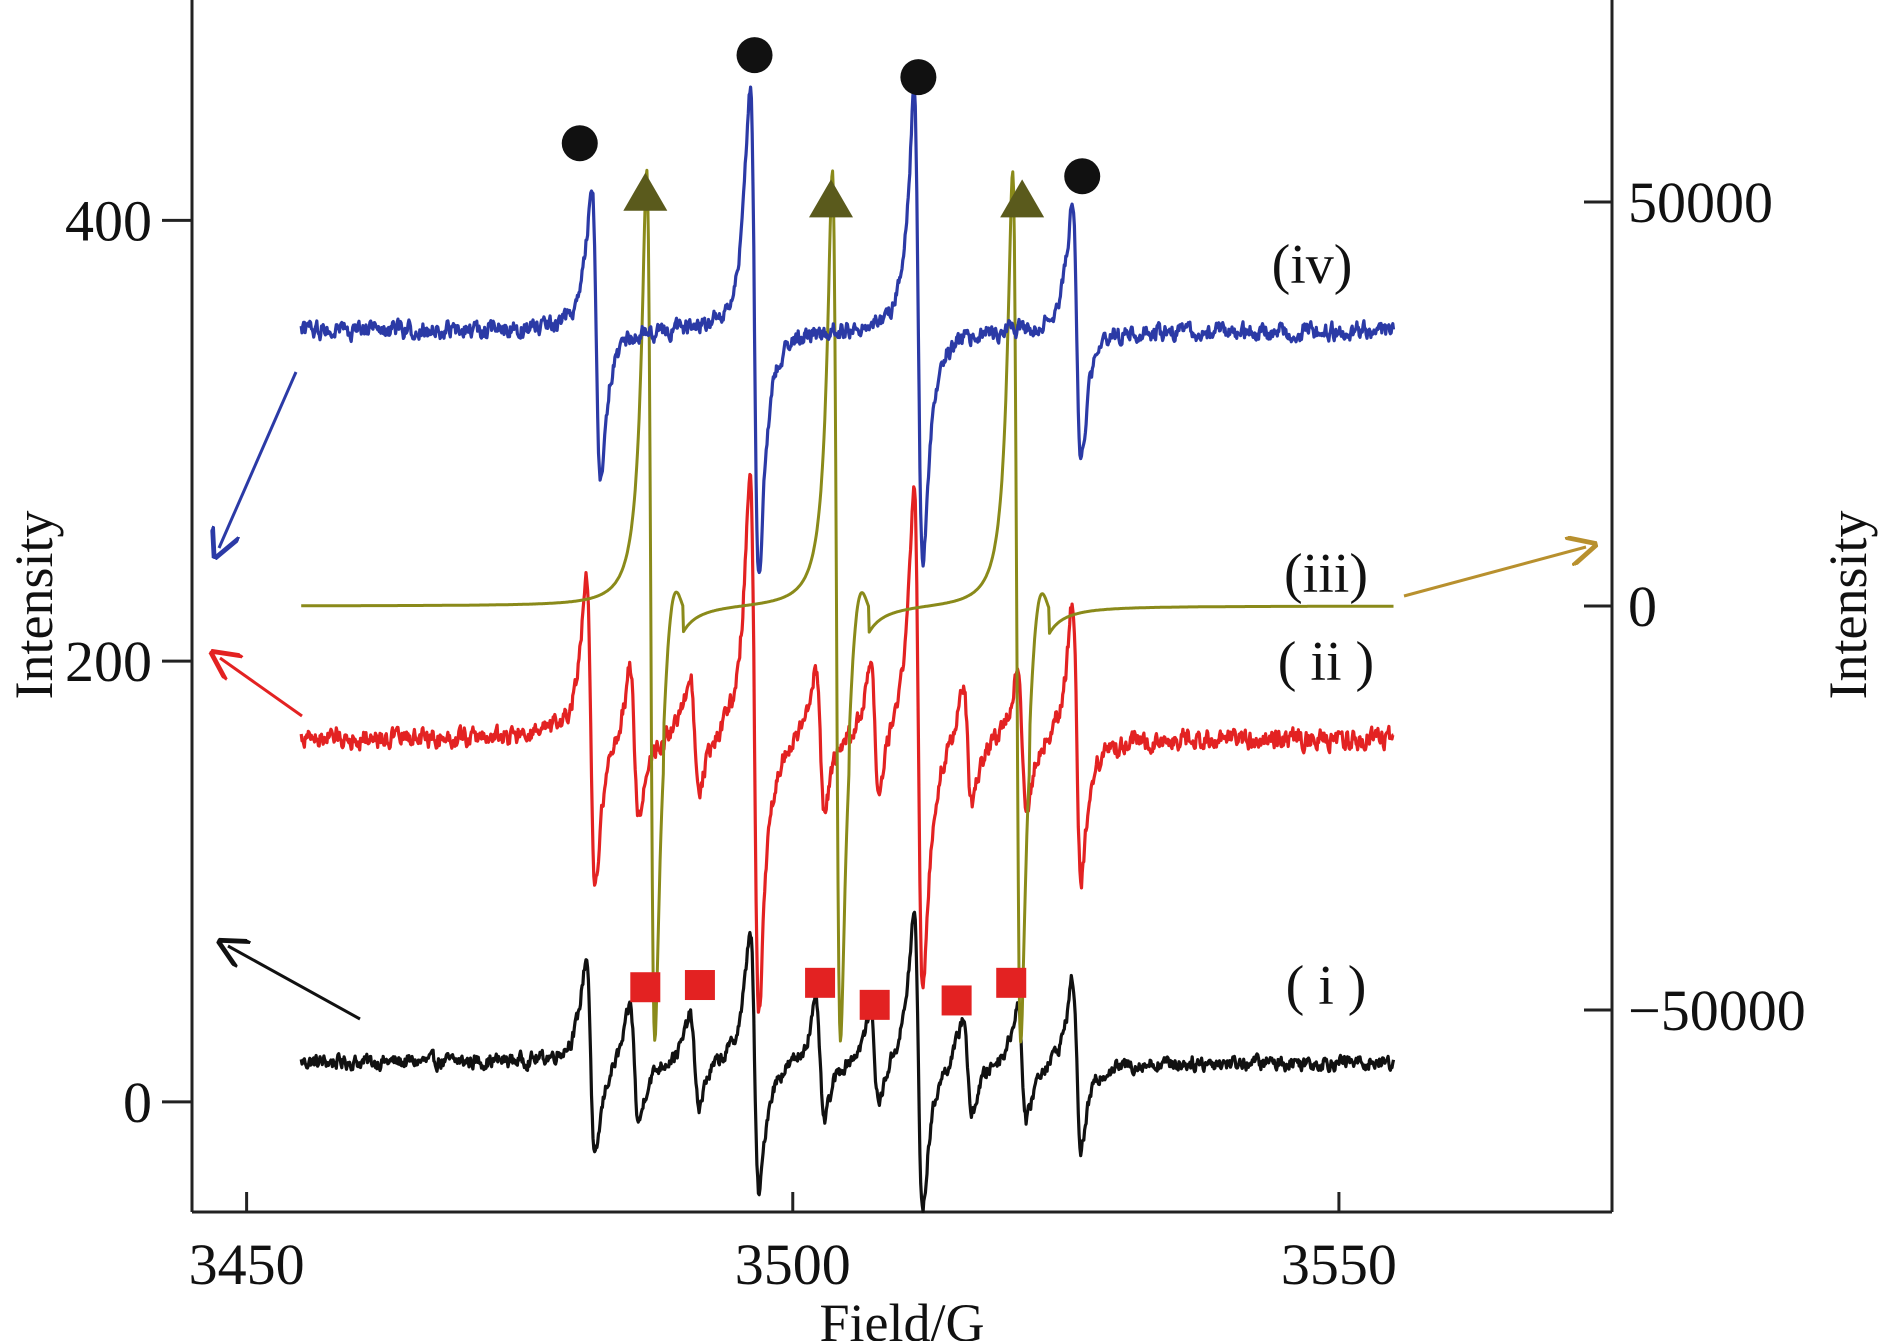 The height and width of the screenshot is (1341, 1890). What do you see at coordinates (1848, 605) in the screenshot?
I see `right-y-axis-title: Intensity` at bounding box center [1848, 605].